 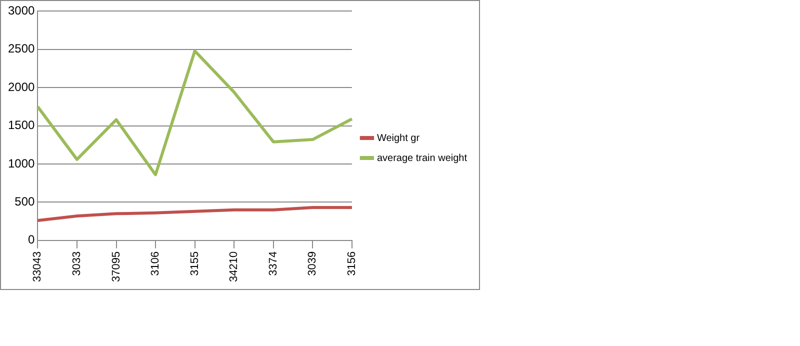 I want to click on y-tick-label: 2500, so click(x=22, y=49).